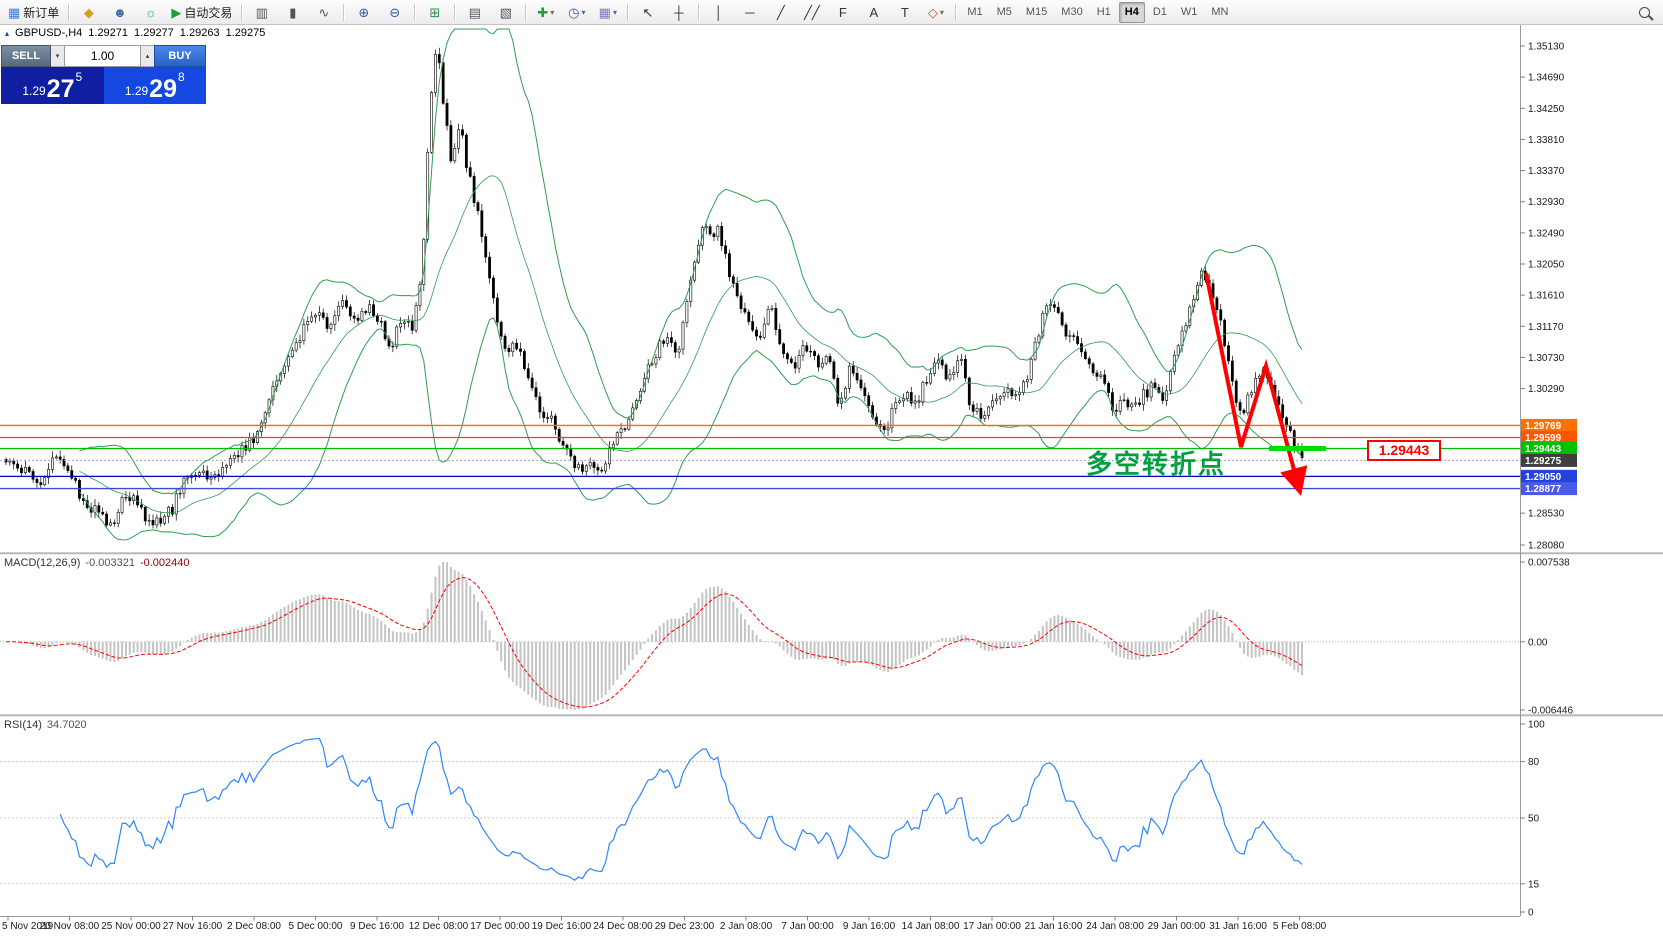 The width and height of the screenshot is (1663, 947). What do you see at coordinates (1546, 545) in the screenshot?
I see `svg-text: 1.28080` at bounding box center [1546, 545].